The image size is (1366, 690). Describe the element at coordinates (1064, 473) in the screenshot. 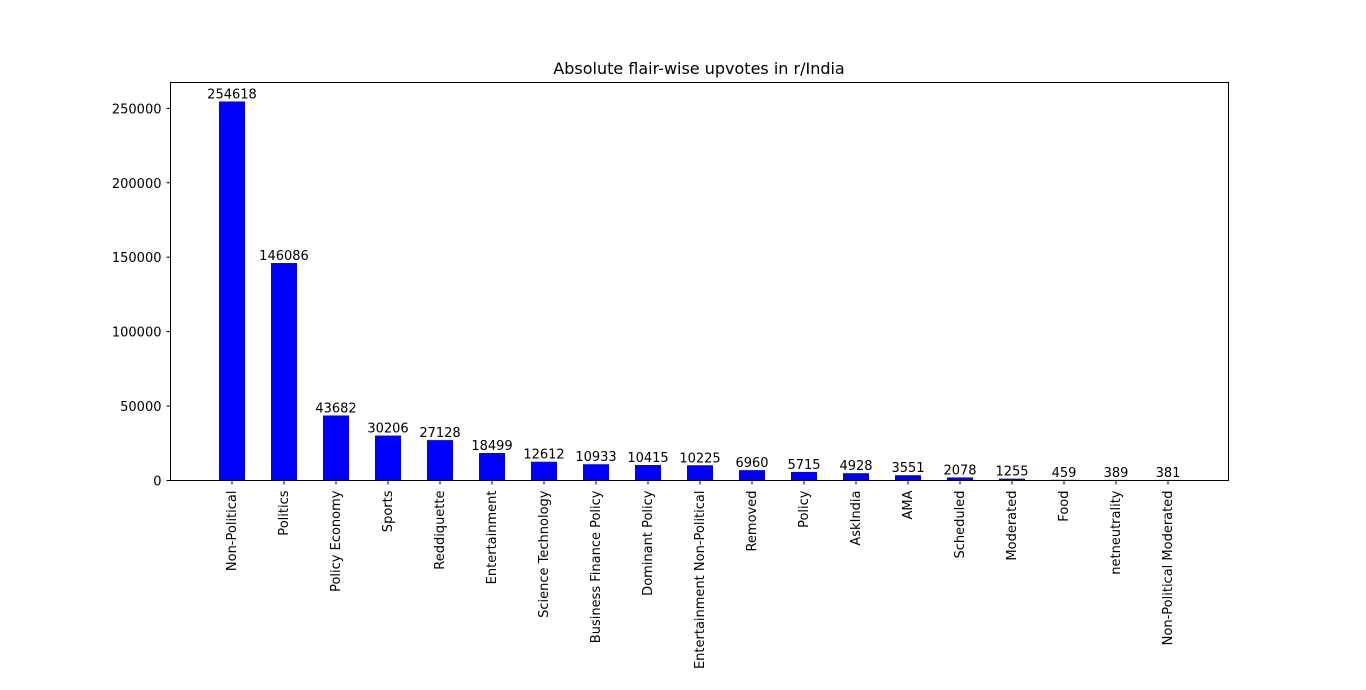

I see `bar-value-label: 459` at that location.